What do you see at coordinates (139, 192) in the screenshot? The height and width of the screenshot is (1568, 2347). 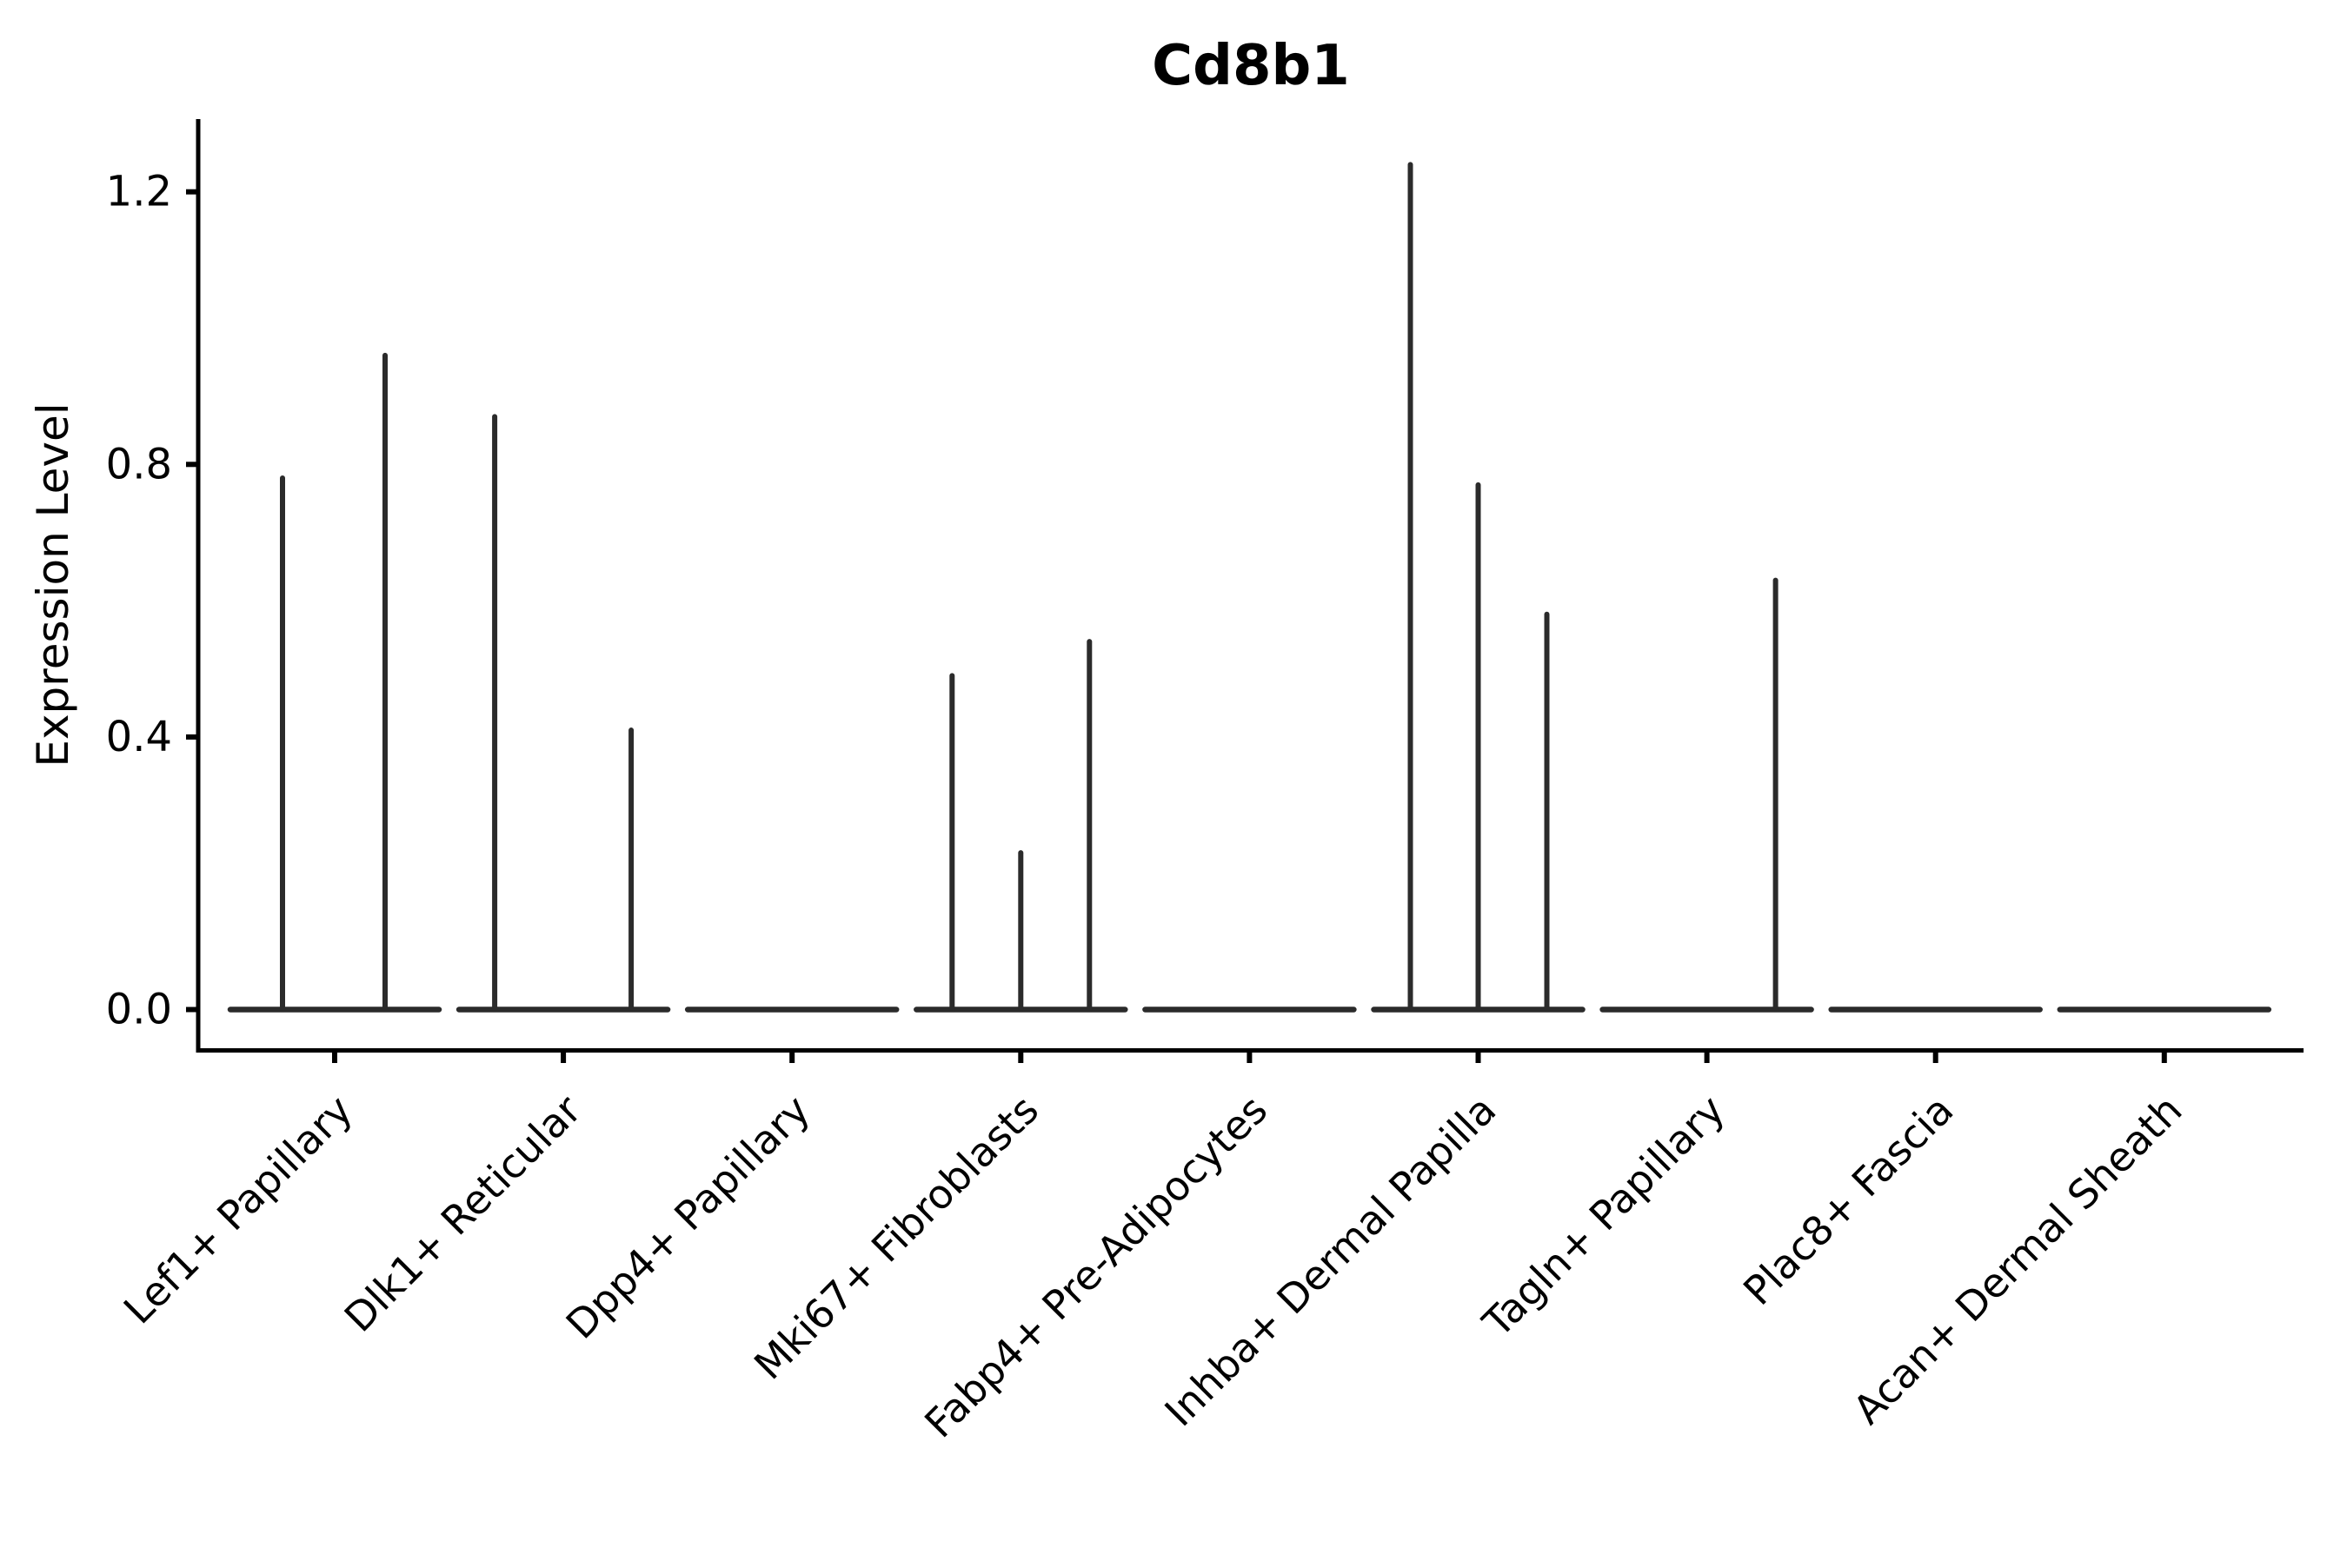 I see `y-tick-label: 1.2` at bounding box center [139, 192].